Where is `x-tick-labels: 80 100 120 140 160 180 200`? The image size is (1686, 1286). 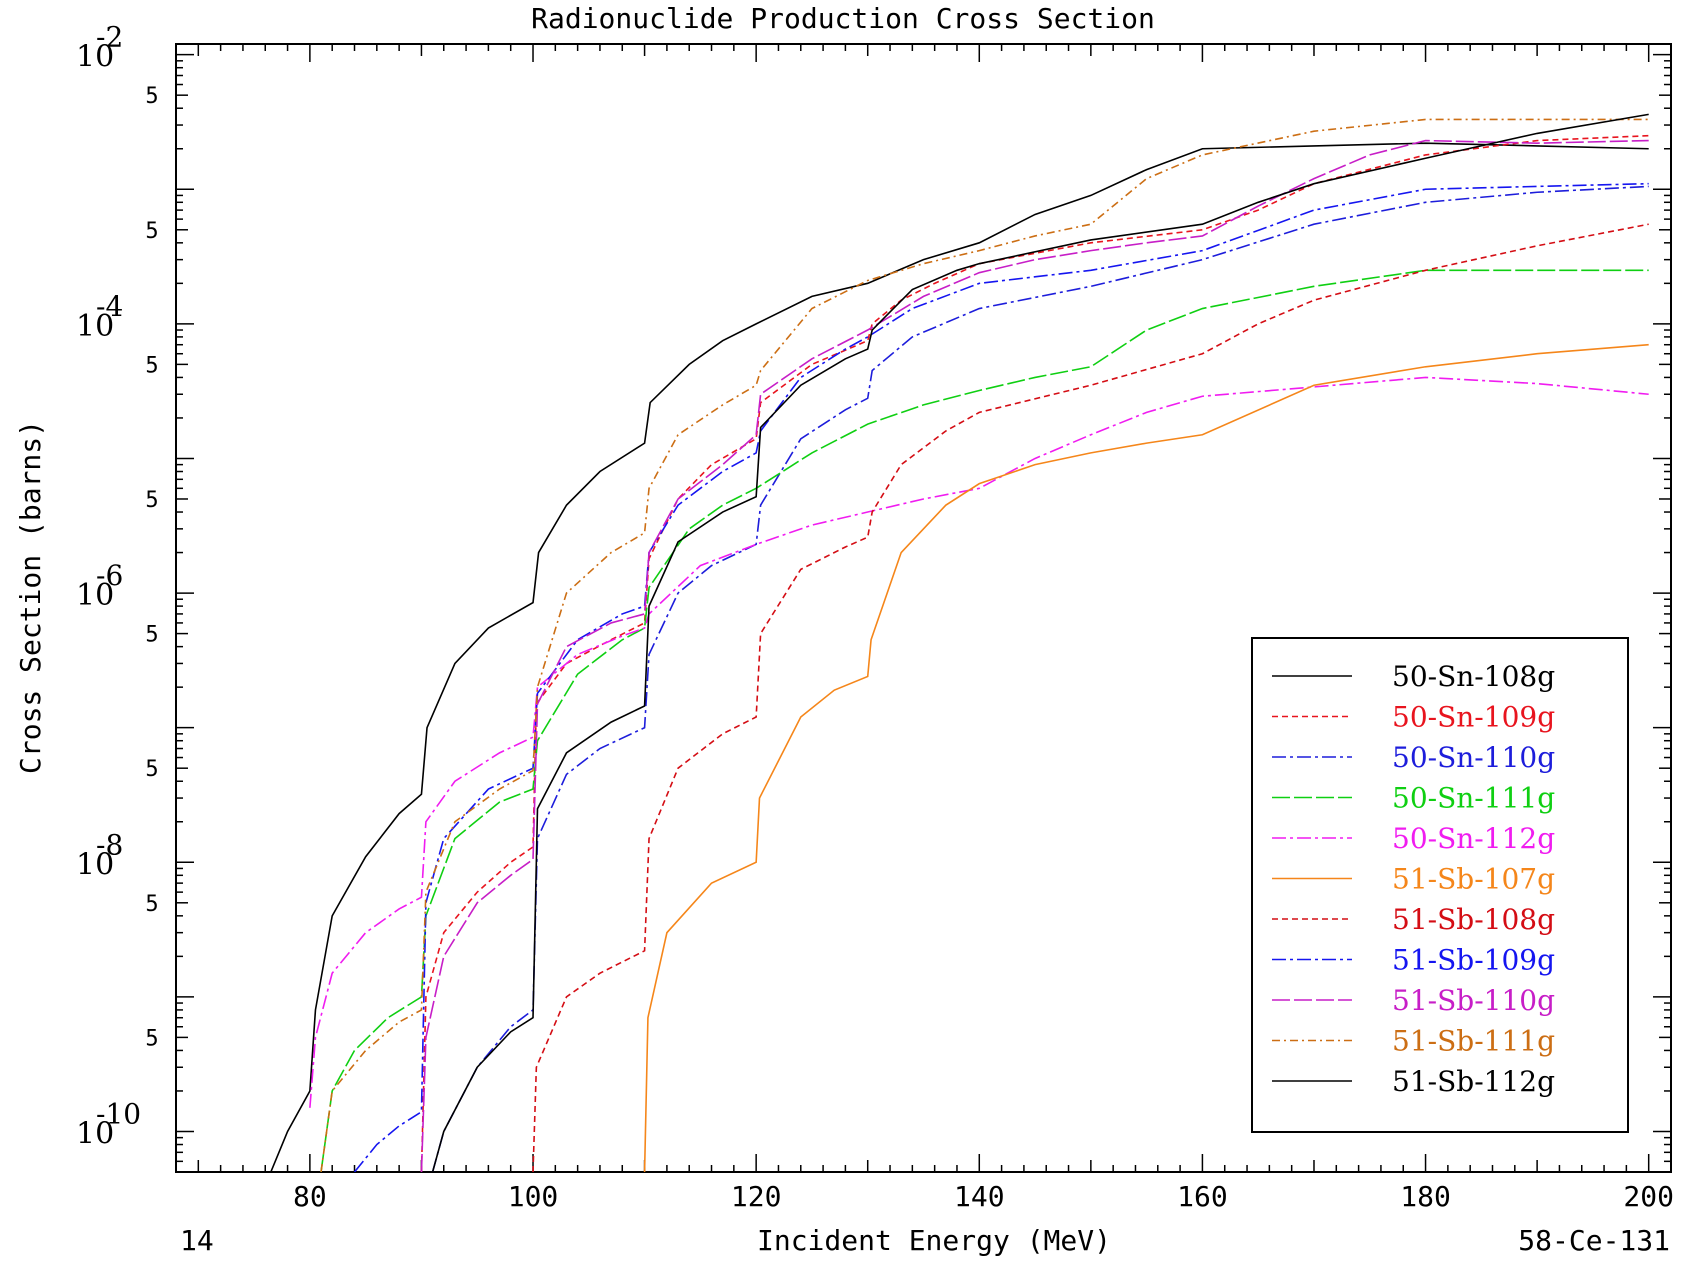 x-tick-labels: 80 100 120 140 160 180 200 is located at coordinates (983, 1196).